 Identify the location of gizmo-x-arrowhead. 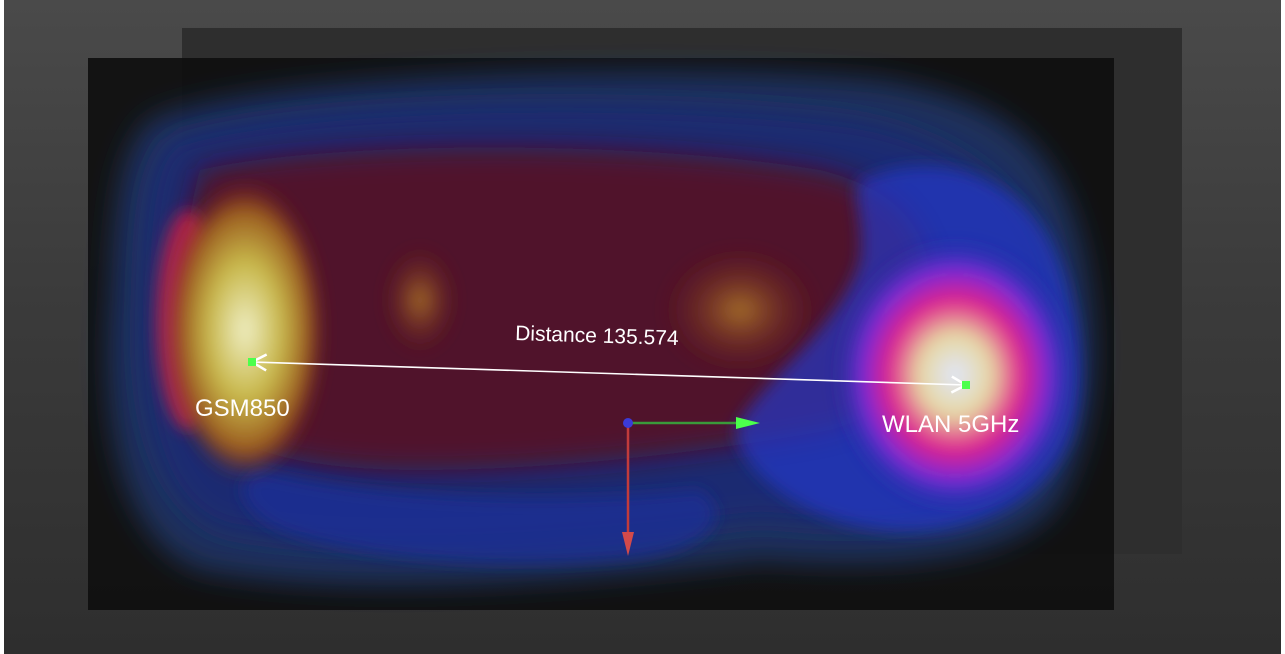
(748, 423).